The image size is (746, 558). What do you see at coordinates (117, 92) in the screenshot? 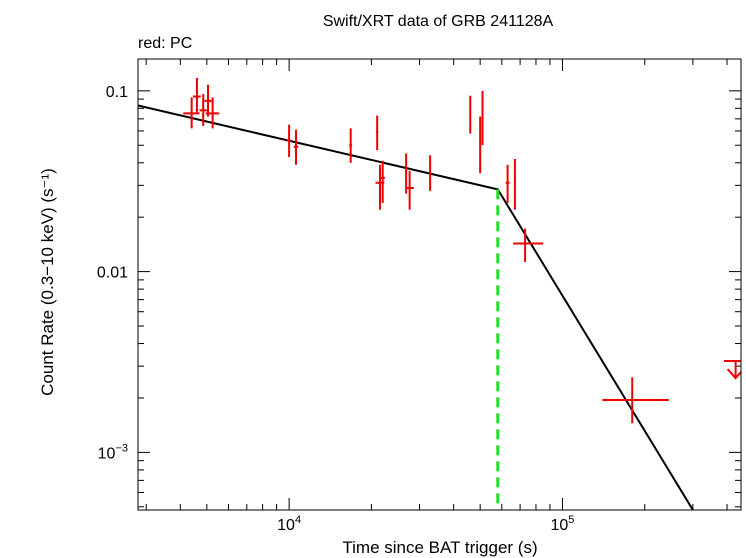
I see `y-tick-label: 0.1` at bounding box center [117, 92].